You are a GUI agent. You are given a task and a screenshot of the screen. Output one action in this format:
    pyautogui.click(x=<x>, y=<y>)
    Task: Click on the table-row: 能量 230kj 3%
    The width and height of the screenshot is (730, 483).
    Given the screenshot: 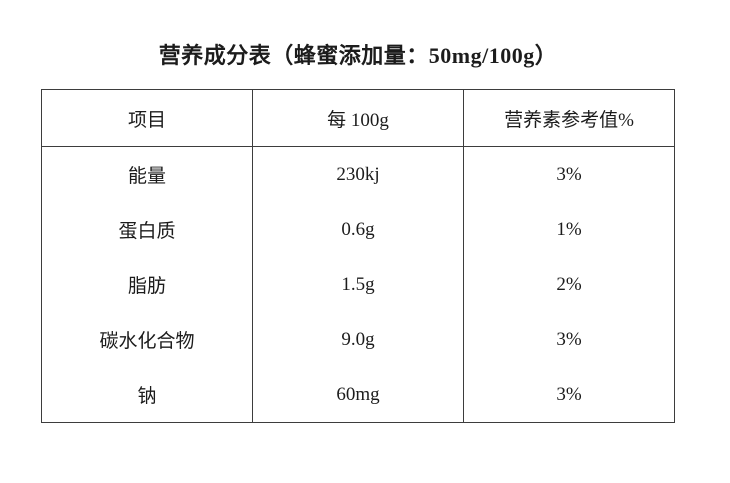 What is the action you would take?
    pyautogui.click(x=358, y=174)
    